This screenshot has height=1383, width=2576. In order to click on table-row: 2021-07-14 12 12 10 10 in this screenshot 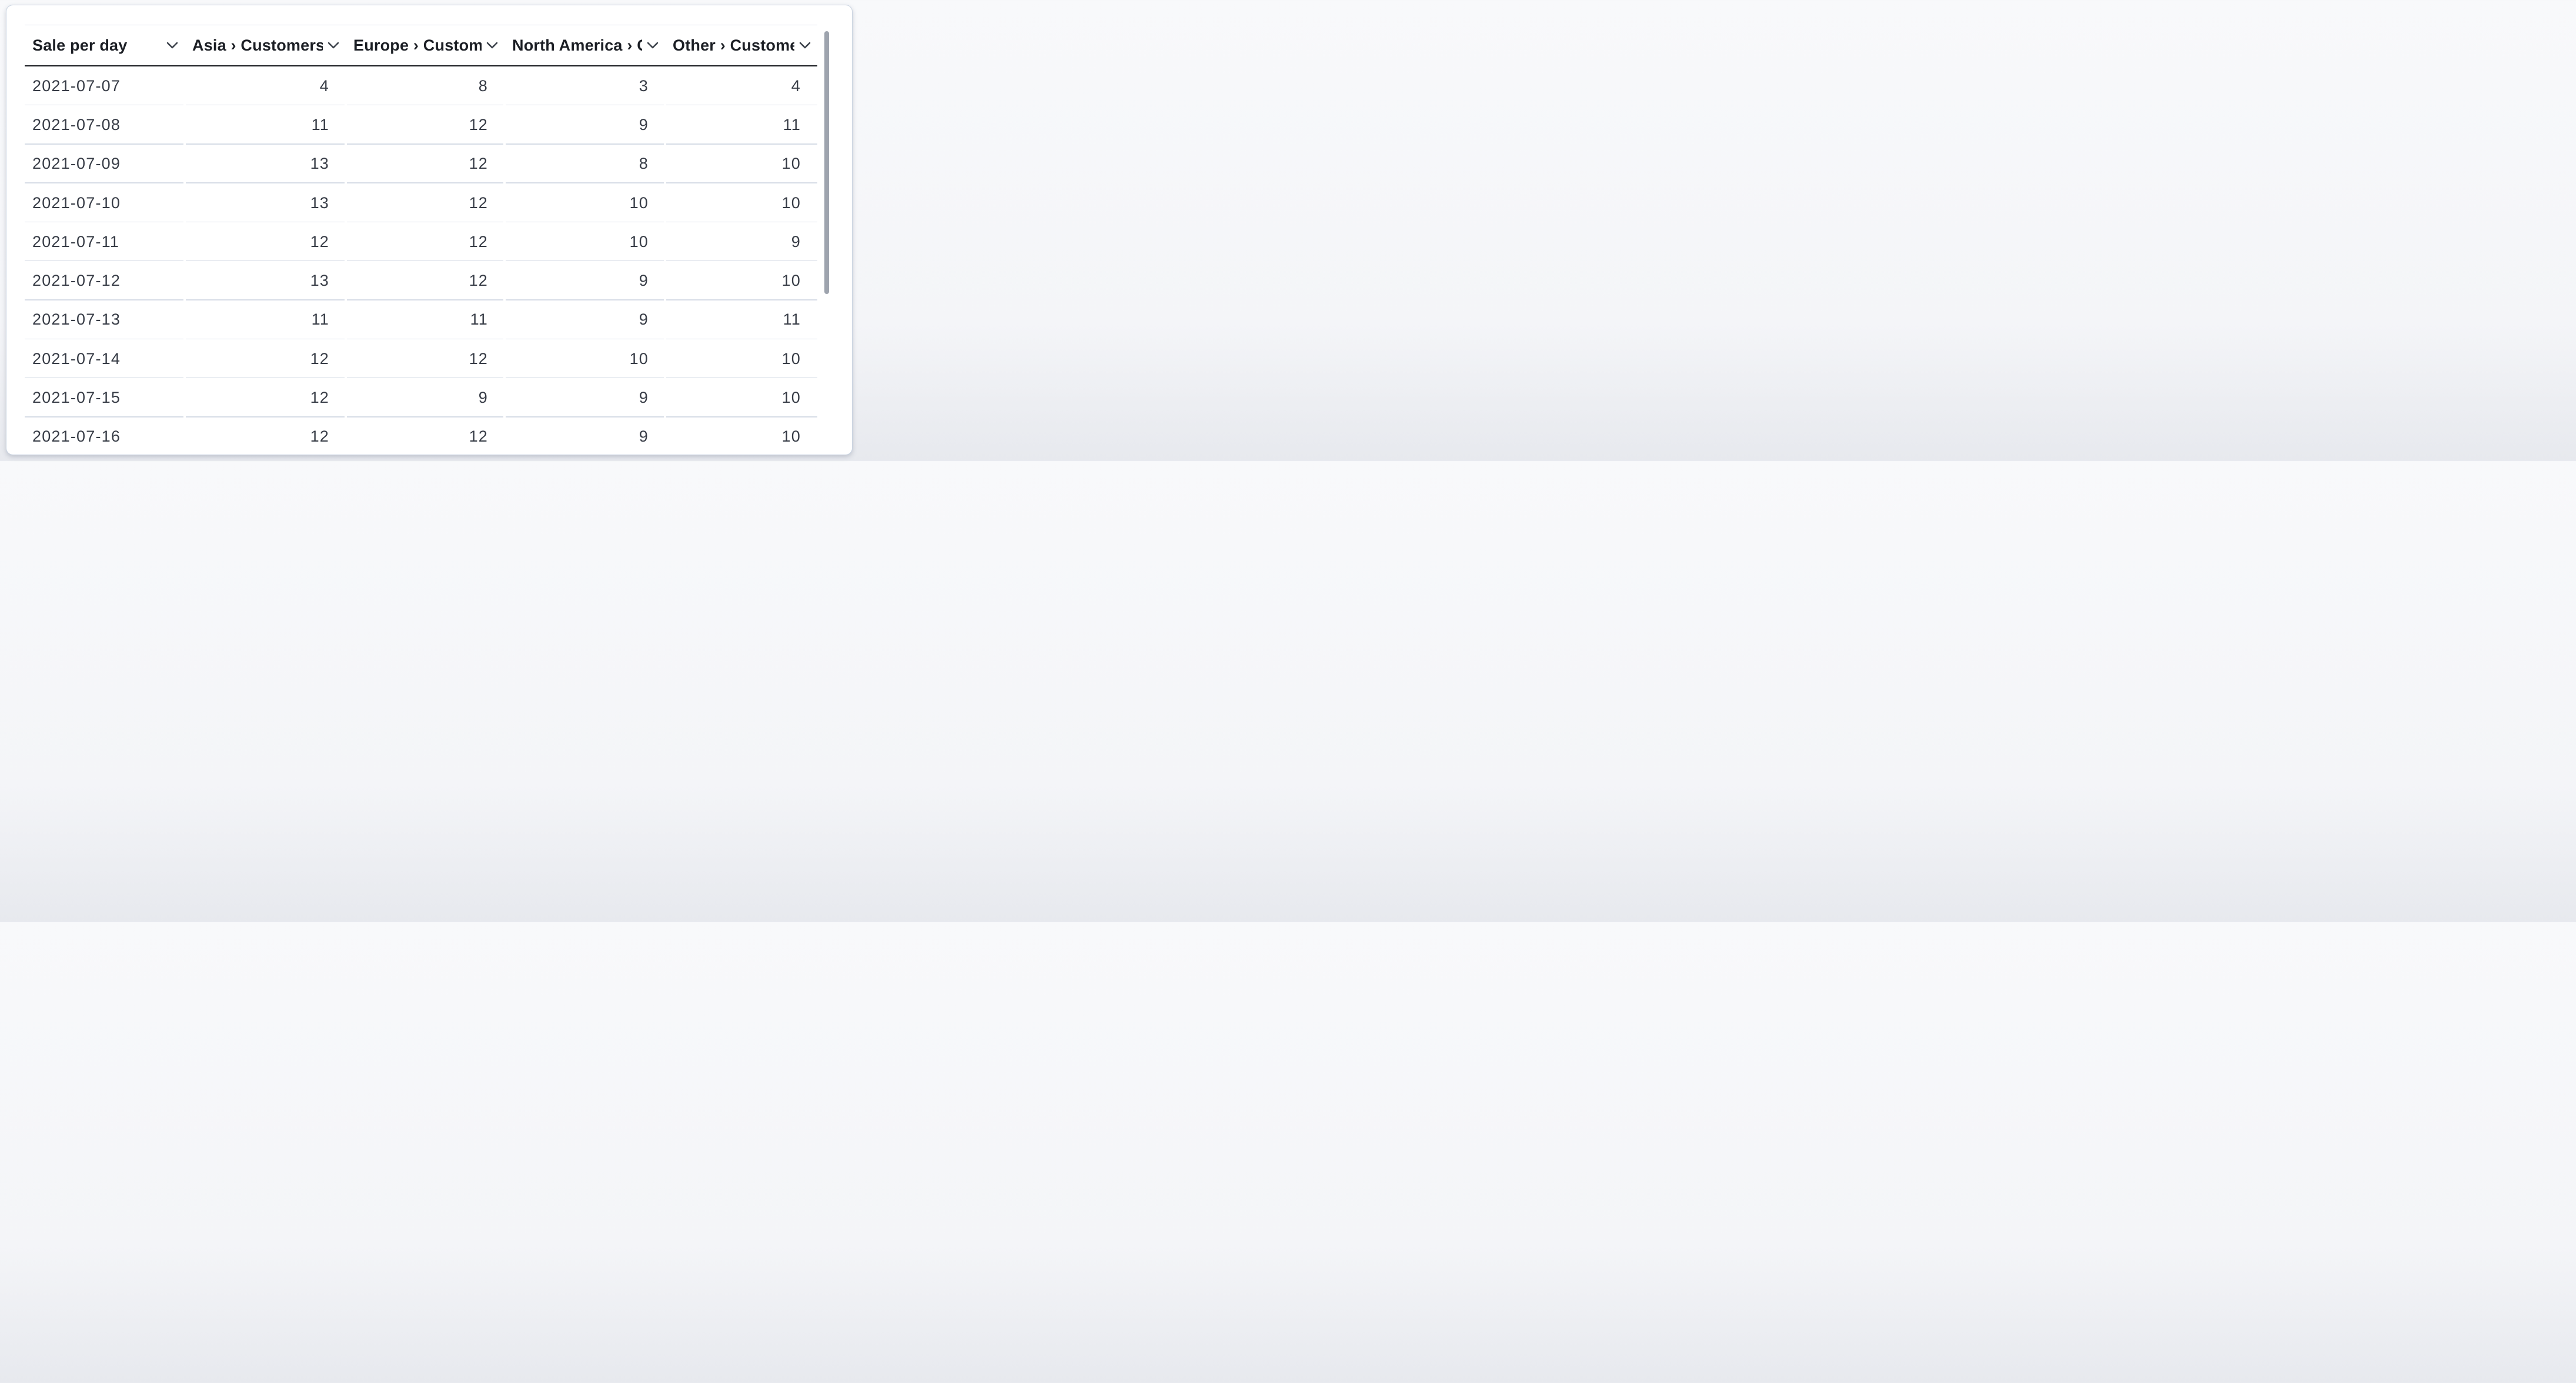, I will do `click(421, 359)`.